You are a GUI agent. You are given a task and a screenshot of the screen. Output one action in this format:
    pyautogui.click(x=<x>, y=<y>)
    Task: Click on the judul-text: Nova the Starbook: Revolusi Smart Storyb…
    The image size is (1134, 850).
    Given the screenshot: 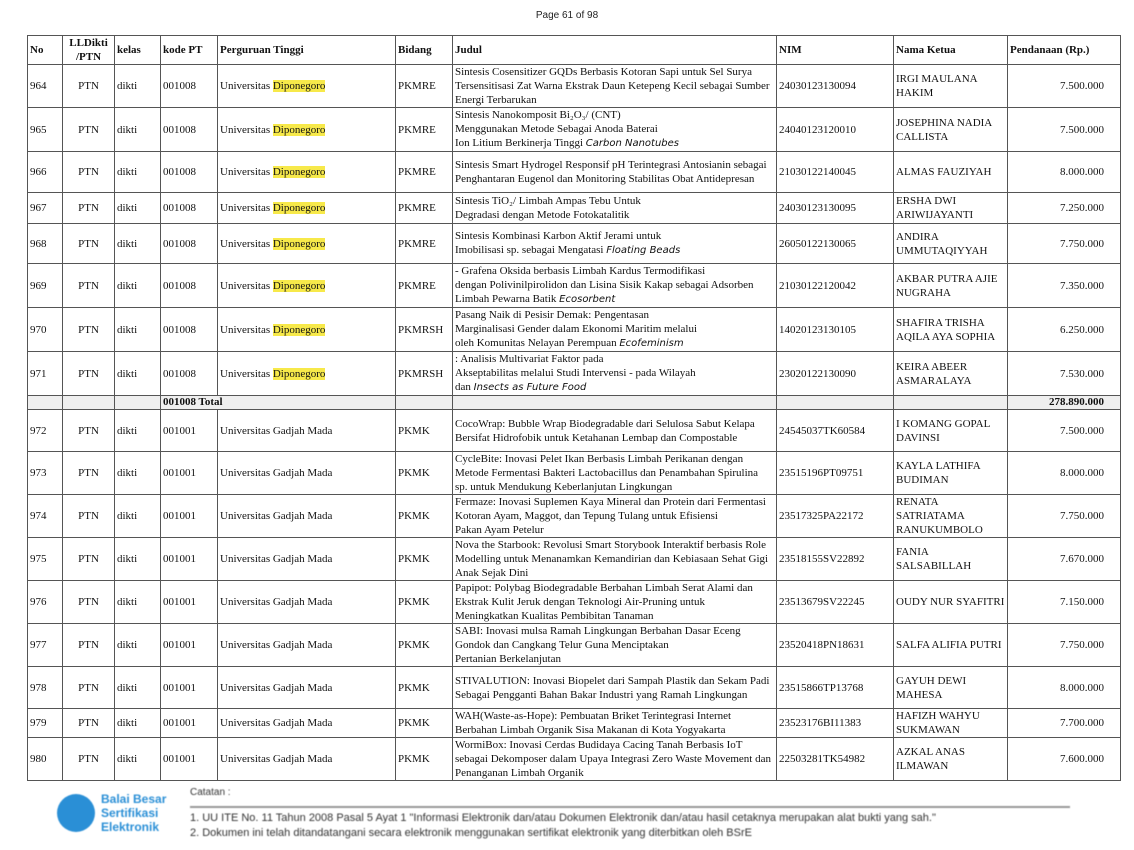 What is the action you would take?
    pyautogui.click(x=612, y=559)
    